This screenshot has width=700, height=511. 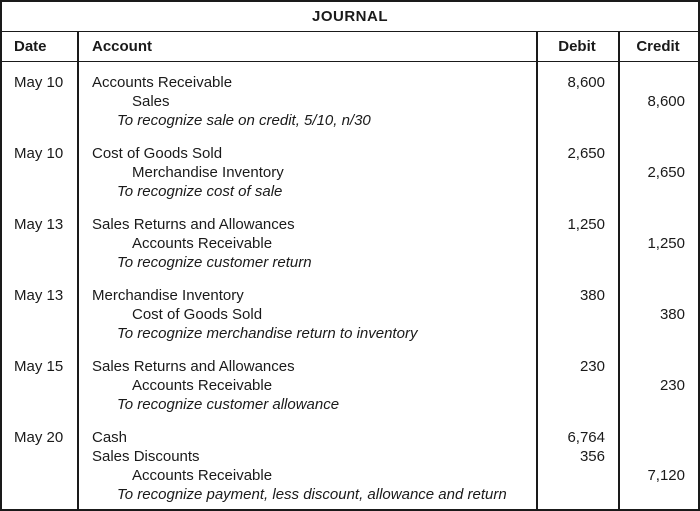 I want to click on entry-date: May 20, so click(x=39, y=437).